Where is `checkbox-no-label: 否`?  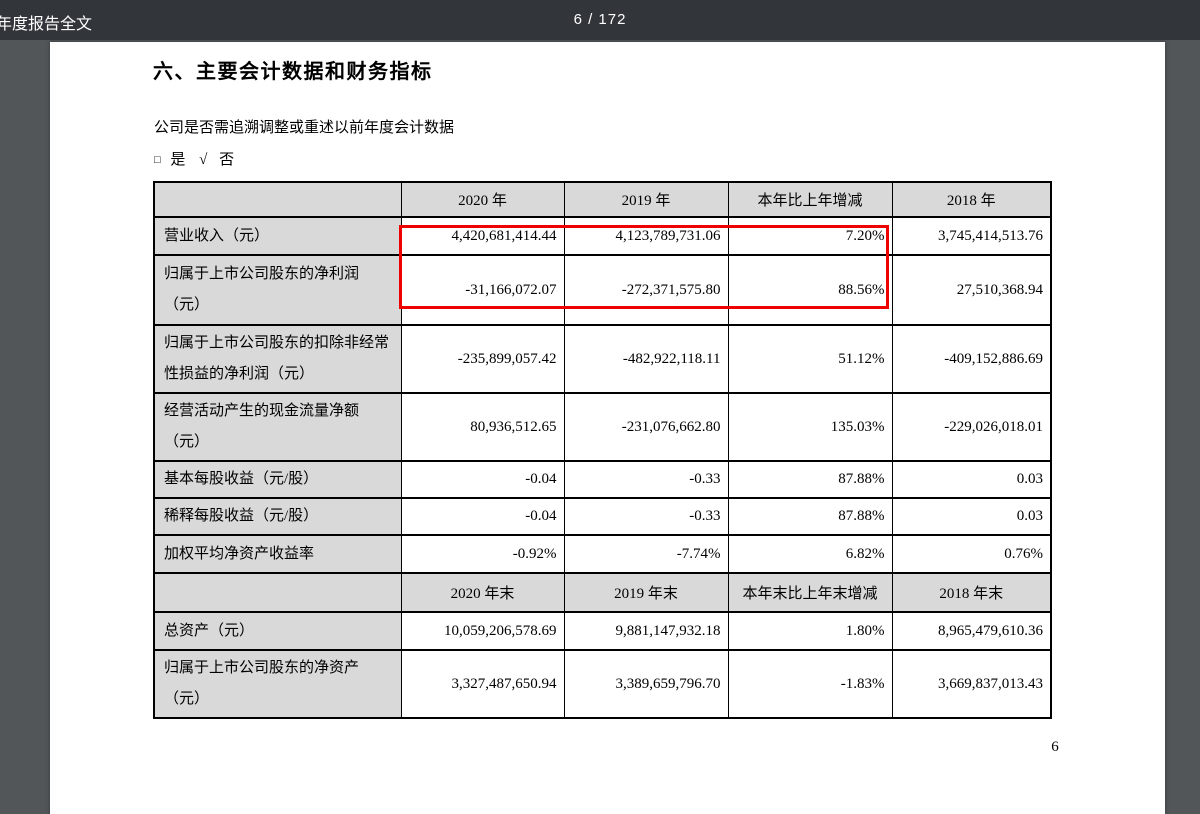
checkbox-no-label: 否 is located at coordinates (227, 160).